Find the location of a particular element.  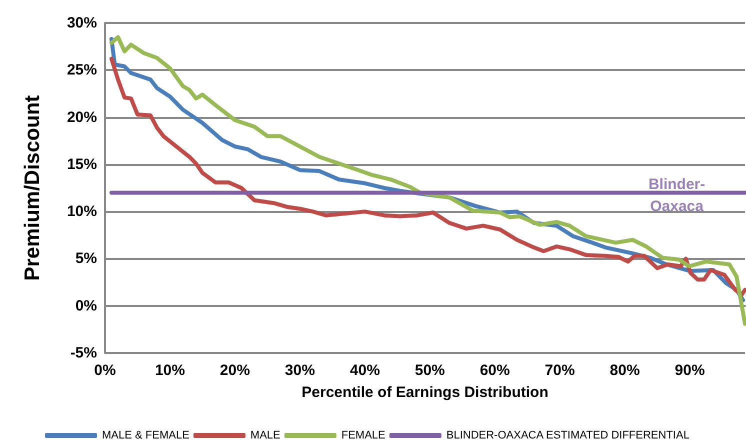

y-tick-label: 10% is located at coordinates (81, 211).